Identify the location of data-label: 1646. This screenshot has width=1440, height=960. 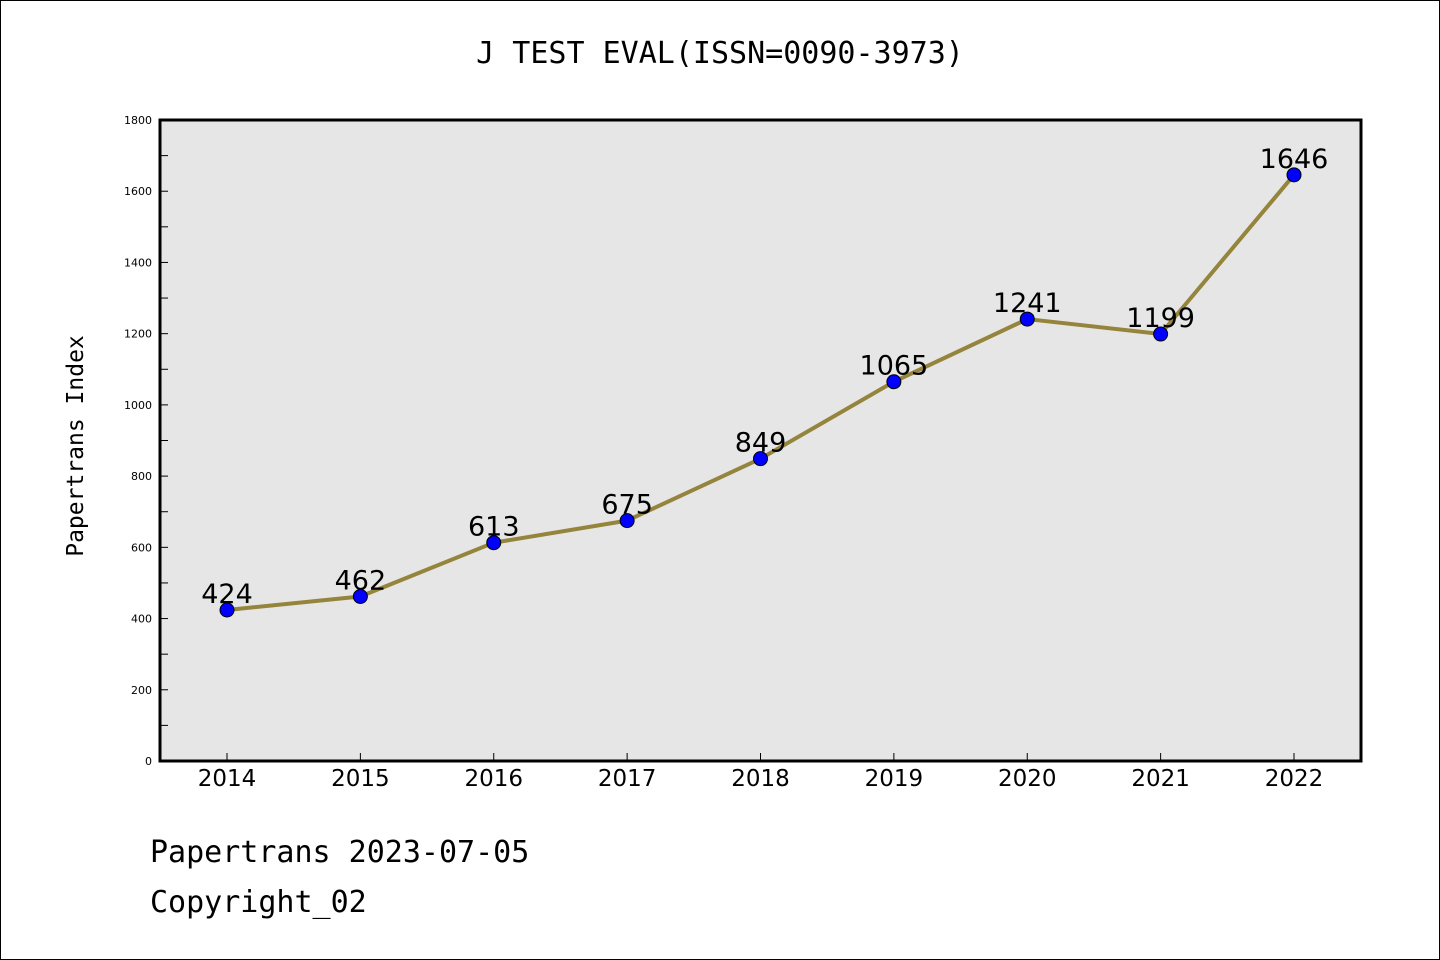
(1294, 159).